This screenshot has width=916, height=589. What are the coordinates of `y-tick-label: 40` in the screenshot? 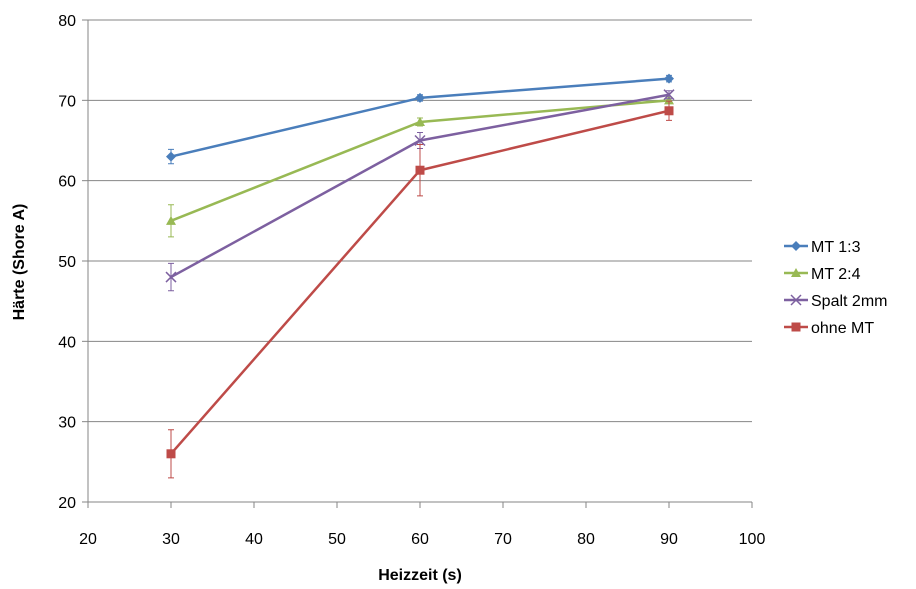 It's located at (67, 342).